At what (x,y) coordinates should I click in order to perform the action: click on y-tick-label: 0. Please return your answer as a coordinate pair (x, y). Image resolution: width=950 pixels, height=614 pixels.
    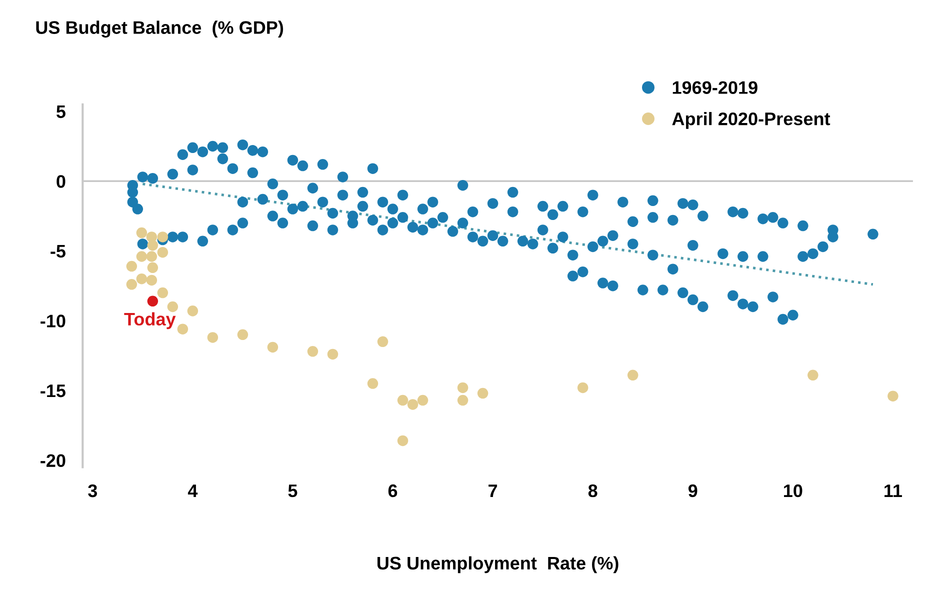
    Looking at the image, I should click on (61, 181).